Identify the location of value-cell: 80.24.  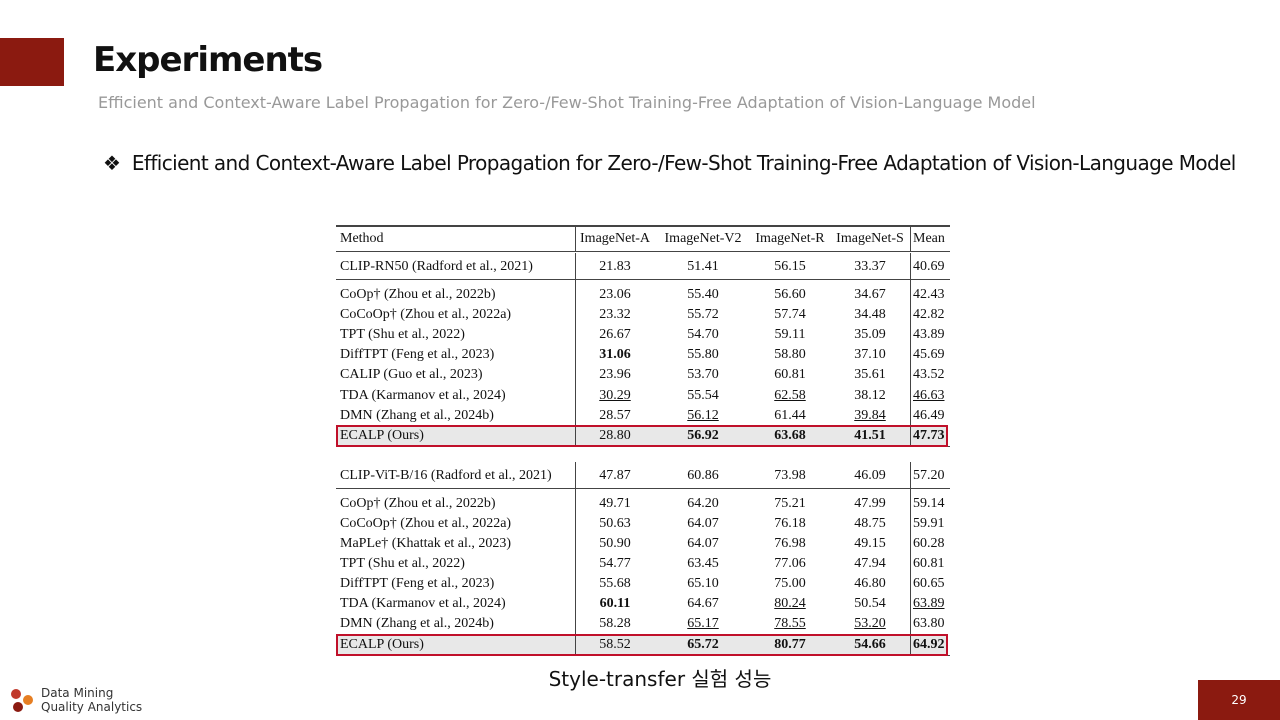
(790, 604).